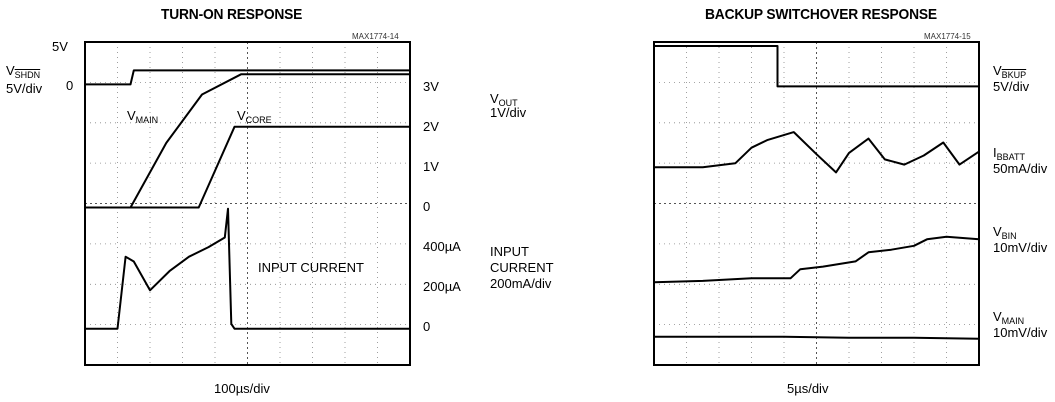 Image resolution: width=1055 pixels, height=402 pixels. Describe the element at coordinates (817, 337) in the screenshot. I see `series-vmain-trace` at that location.